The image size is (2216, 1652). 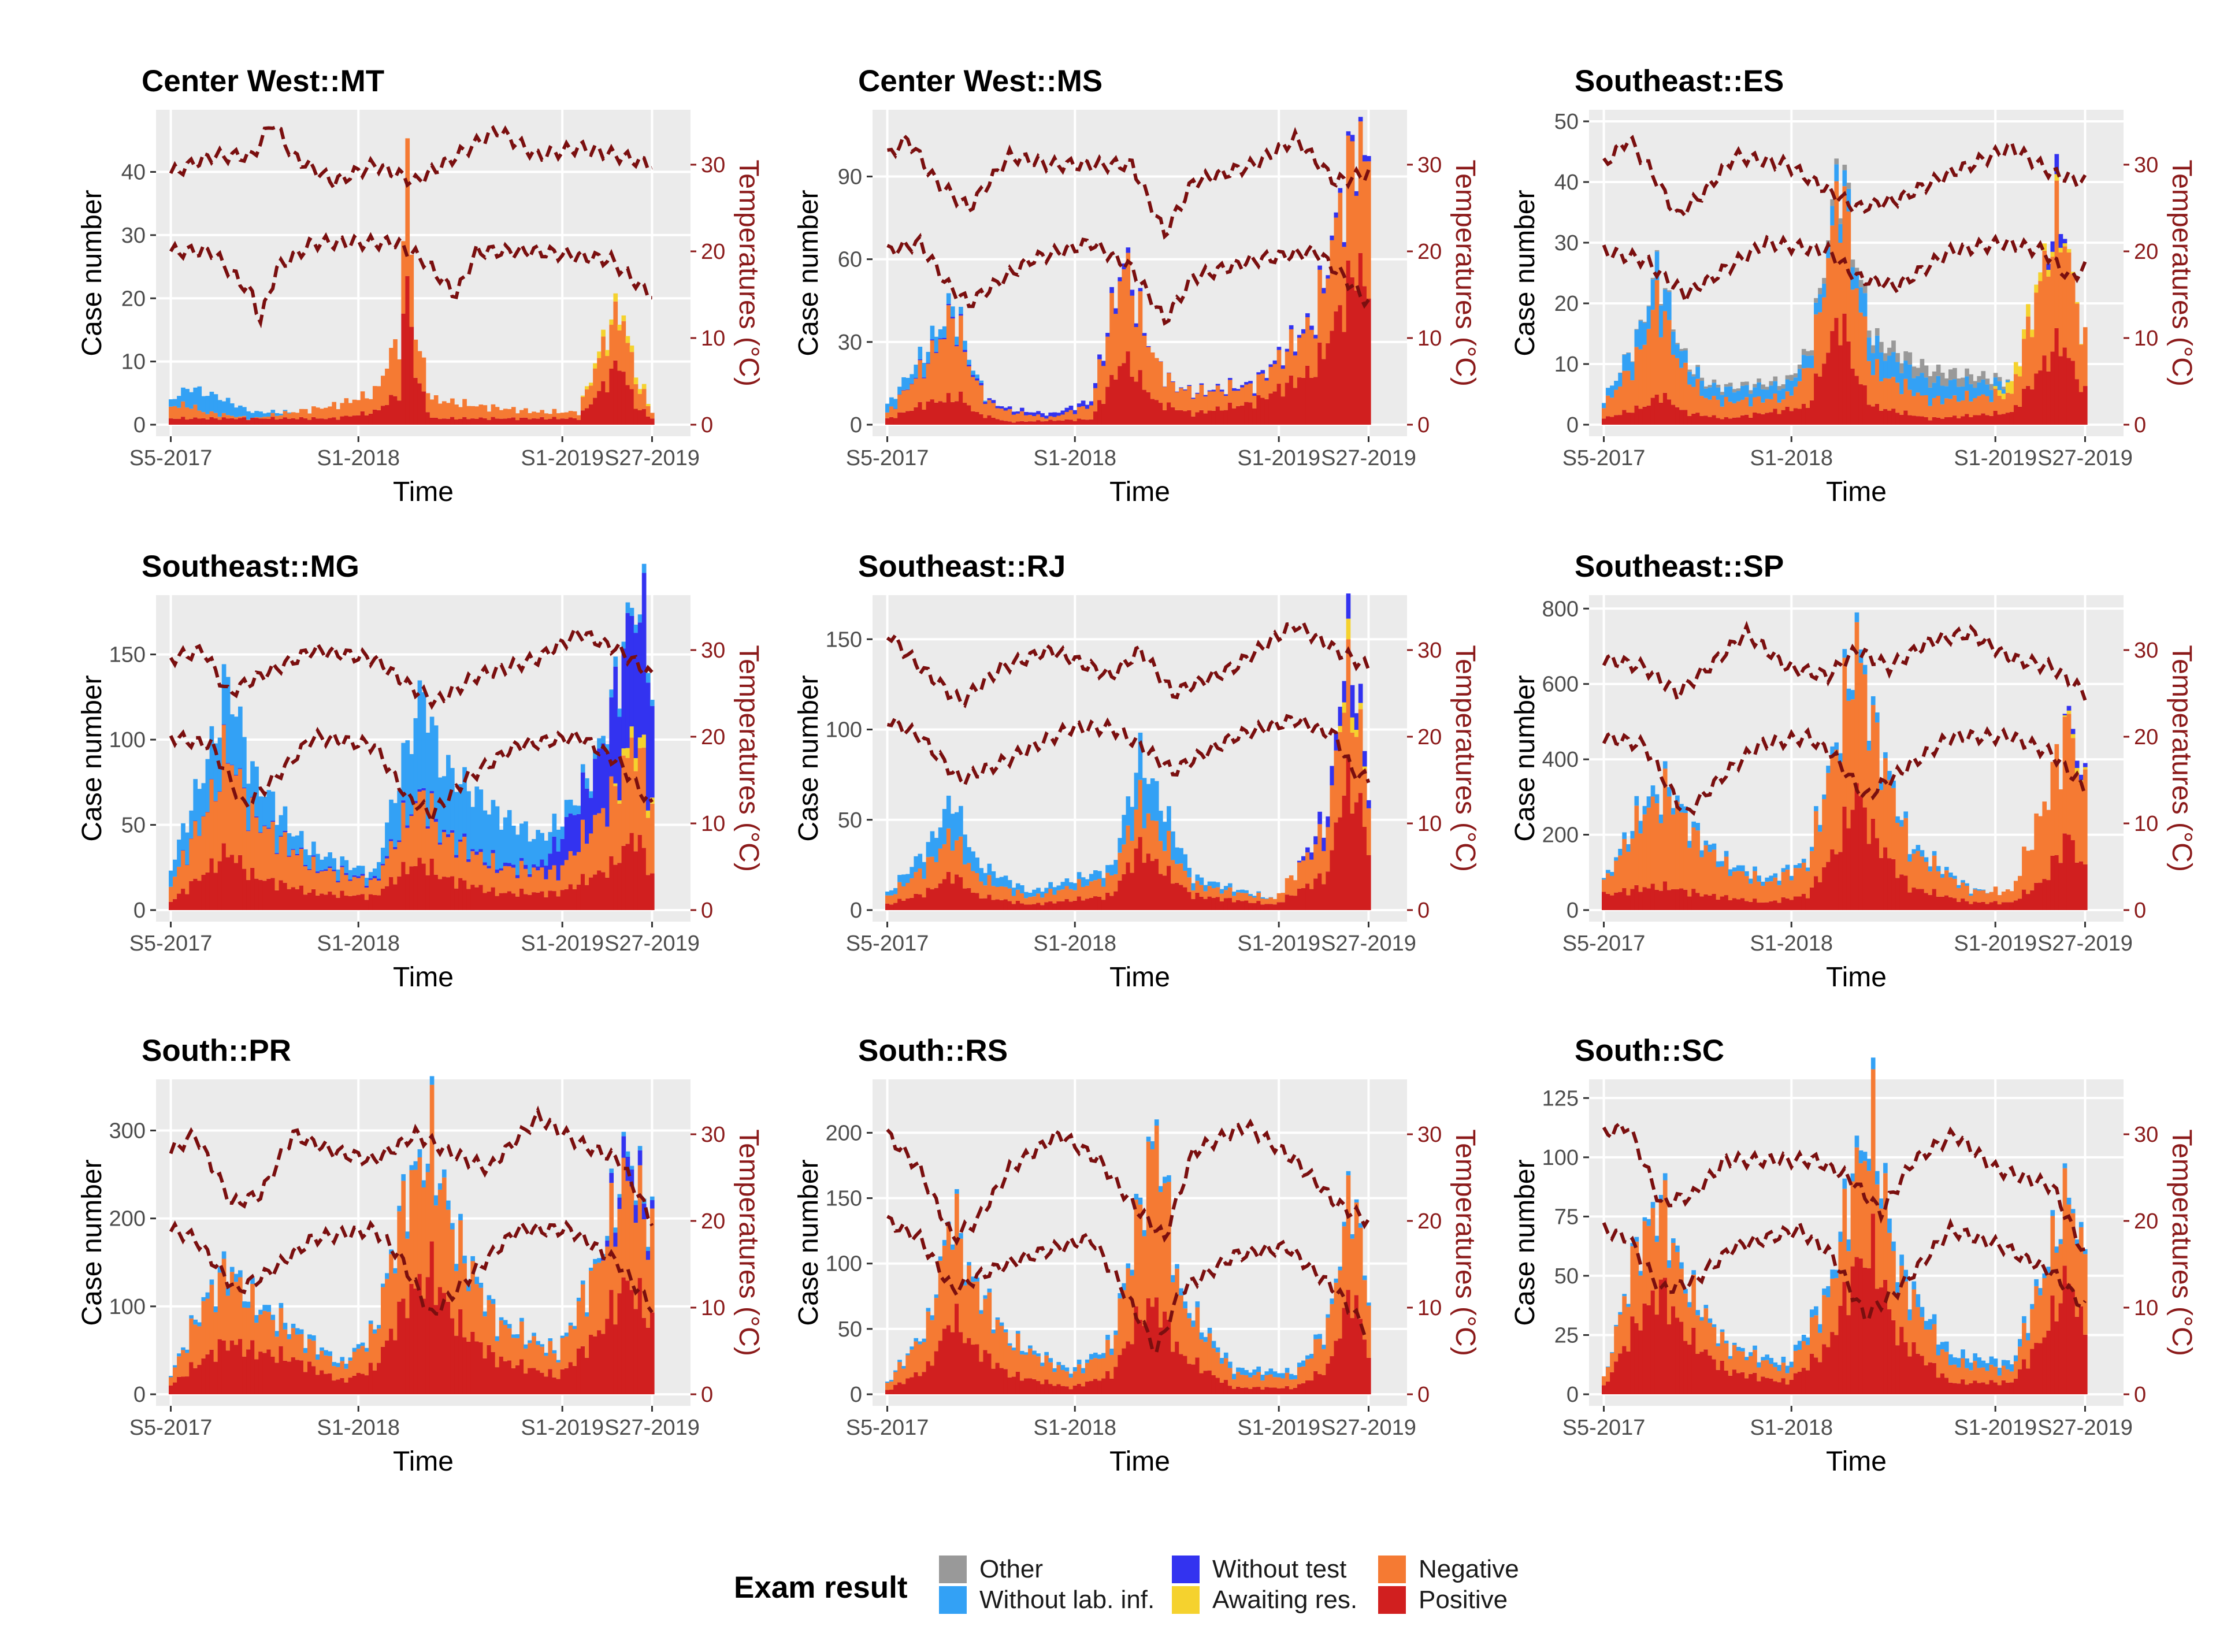 What do you see at coordinates (1259, 1569) in the screenshot?
I see `legend-item-without-test: Without test` at bounding box center [1259, 1569].